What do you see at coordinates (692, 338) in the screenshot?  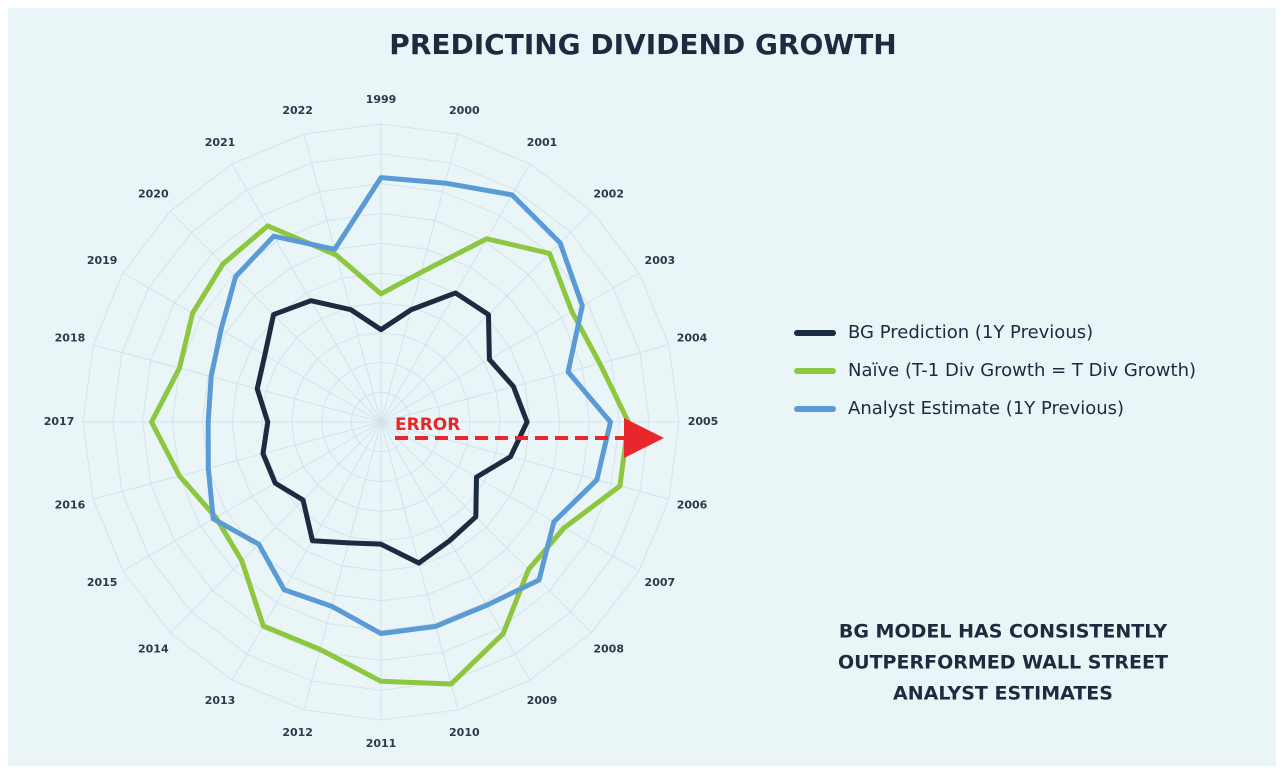 I see `category-label: 2004` at bounding box center [692, 338].